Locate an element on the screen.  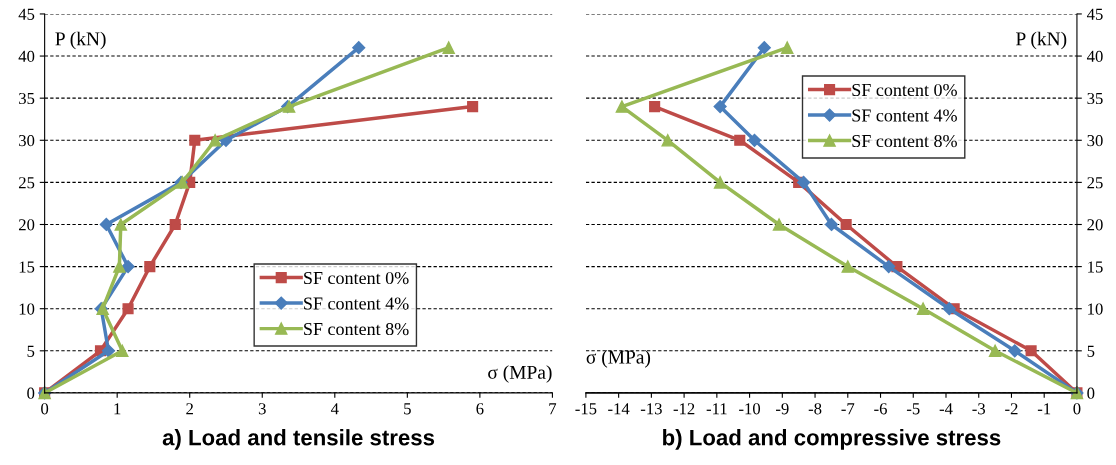
x-tick-label: -5 is located at coordinates (913, 409).